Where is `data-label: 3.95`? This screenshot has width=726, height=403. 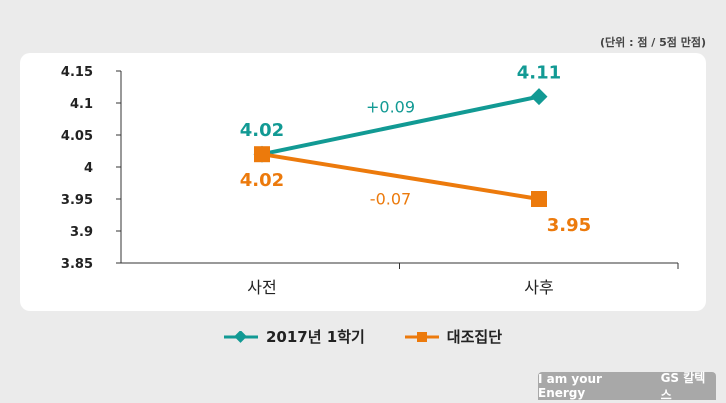 data-label: 3.95 is located at coordinates (569, 225).